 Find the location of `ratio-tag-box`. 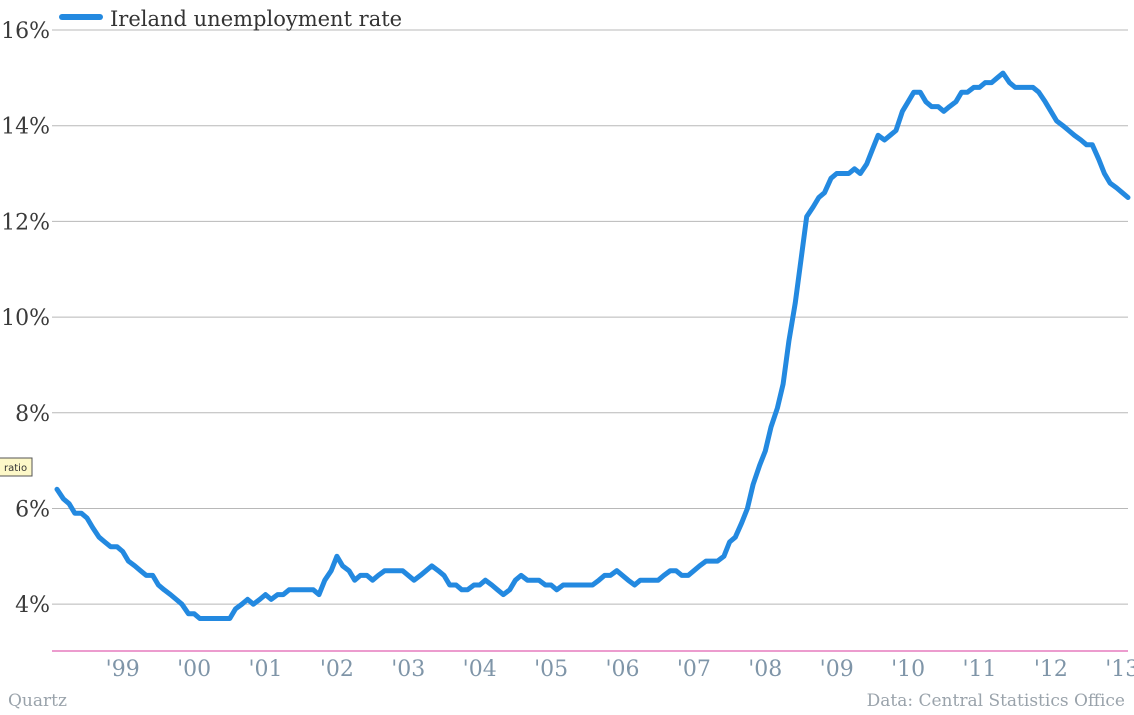

ratio-tag-box is located at coordinates (16, 467).